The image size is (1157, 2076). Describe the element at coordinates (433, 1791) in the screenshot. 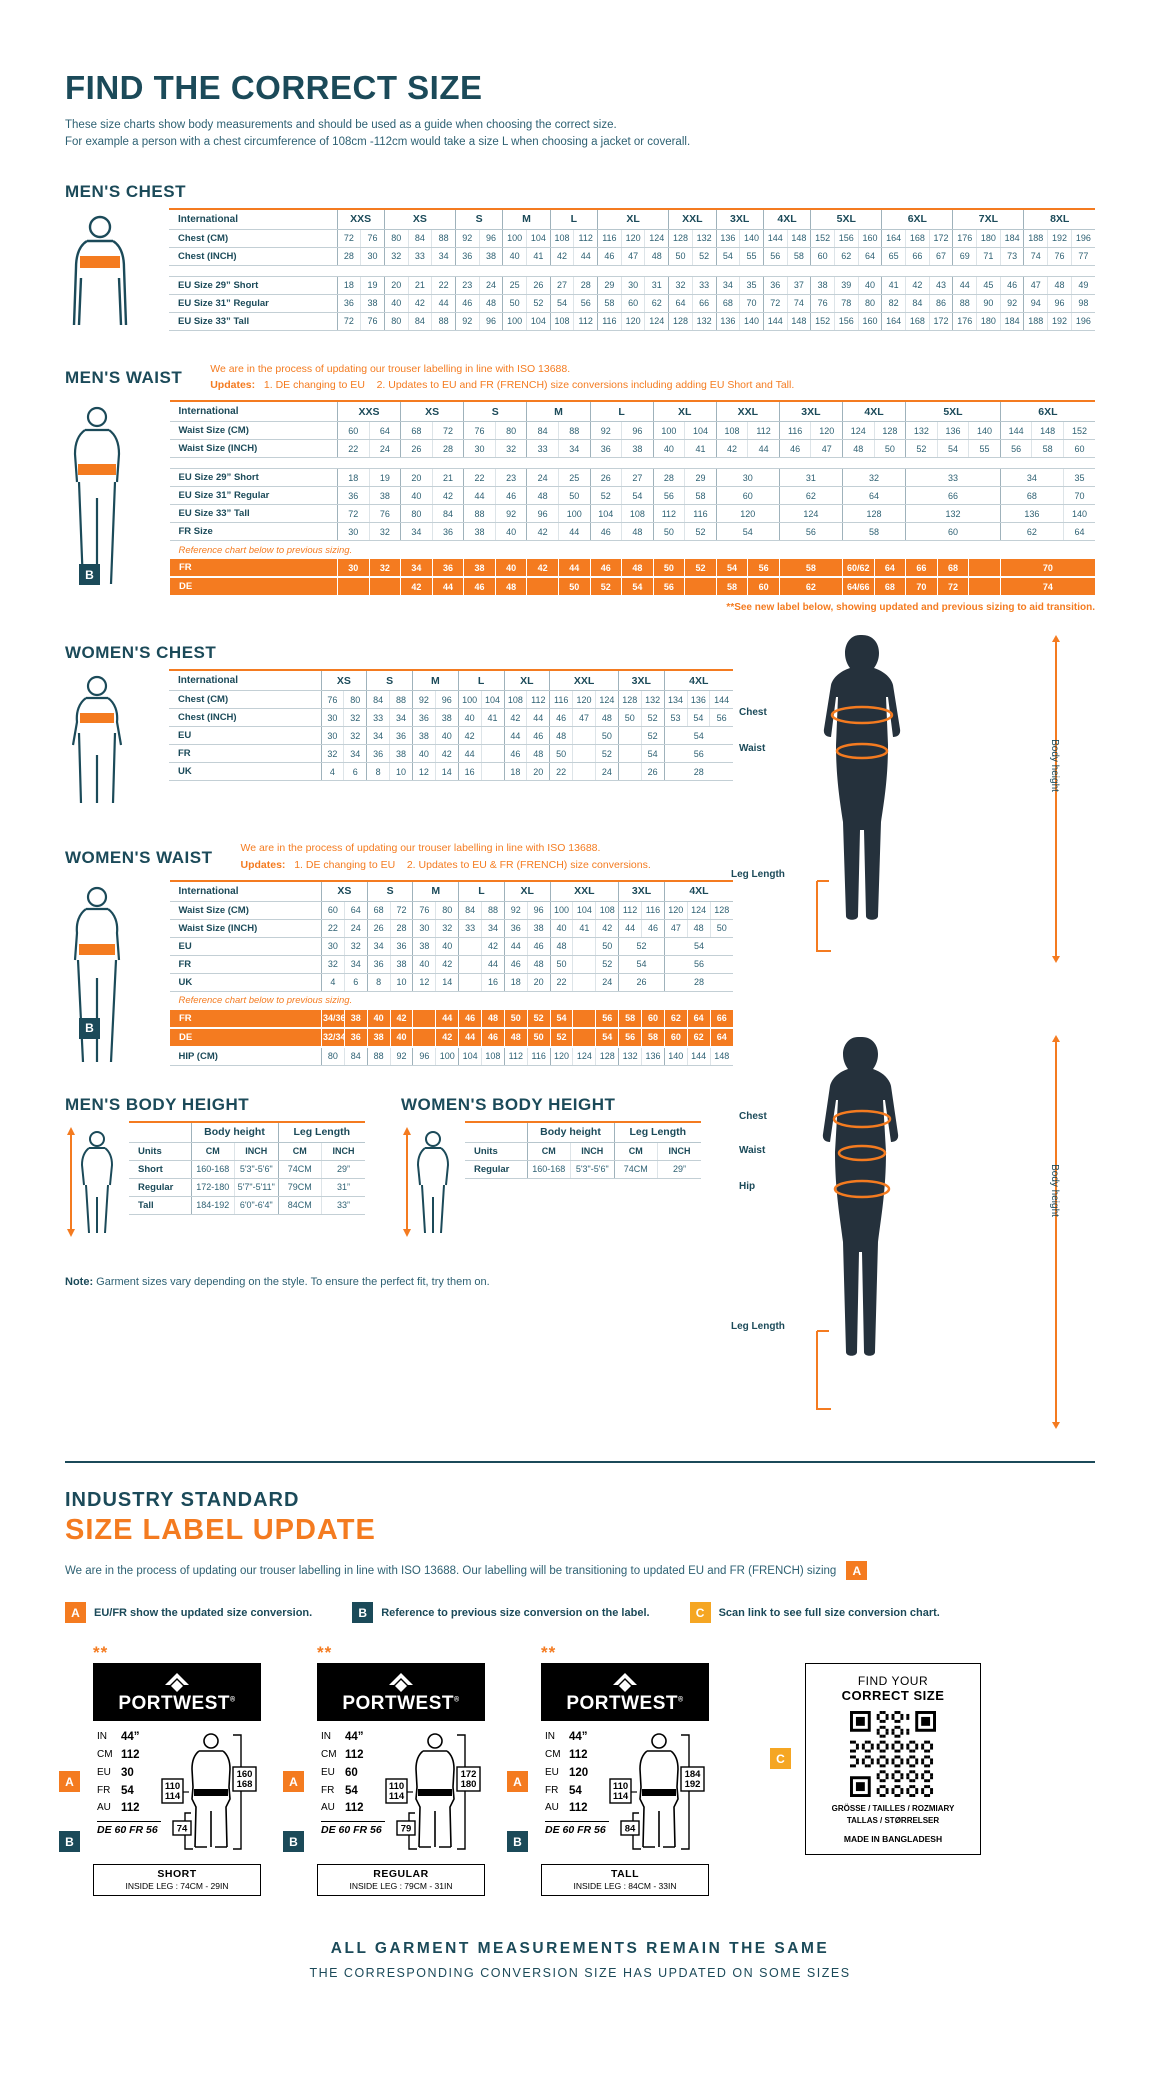

I see `label-figure: 110 114 172 180 79` at that location.